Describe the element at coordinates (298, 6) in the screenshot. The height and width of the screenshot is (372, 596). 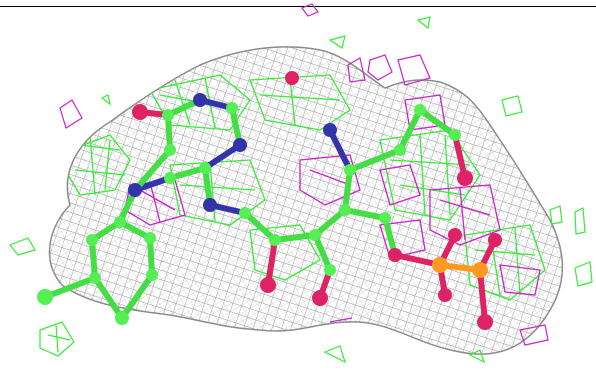
I see `frame-top-rule` at that location.